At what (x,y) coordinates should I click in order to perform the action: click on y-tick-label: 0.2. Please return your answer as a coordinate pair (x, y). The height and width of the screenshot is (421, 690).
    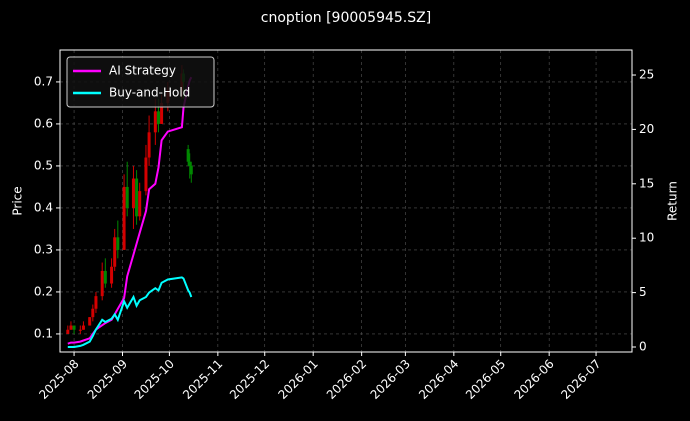
    Looking at the image, I should click on (43, 291).